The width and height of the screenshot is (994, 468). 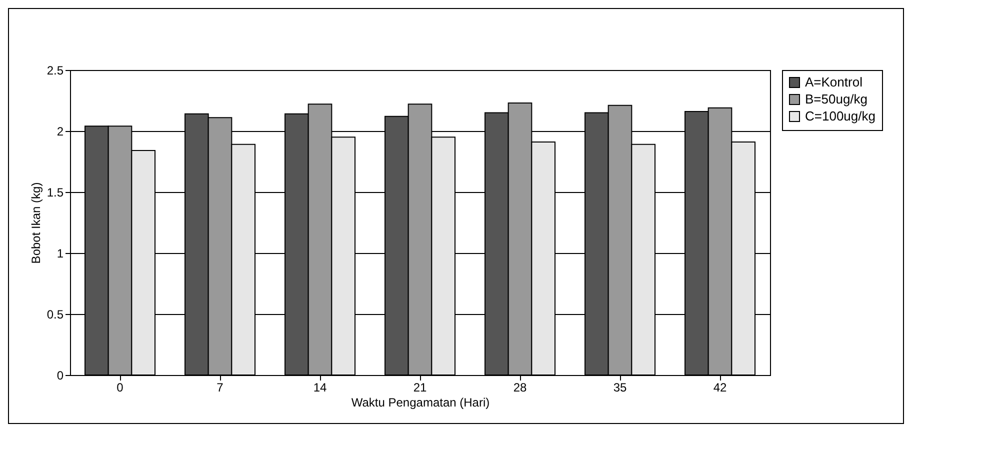 I want to click on x-tick-label: 0, so click(x=120, y=387).